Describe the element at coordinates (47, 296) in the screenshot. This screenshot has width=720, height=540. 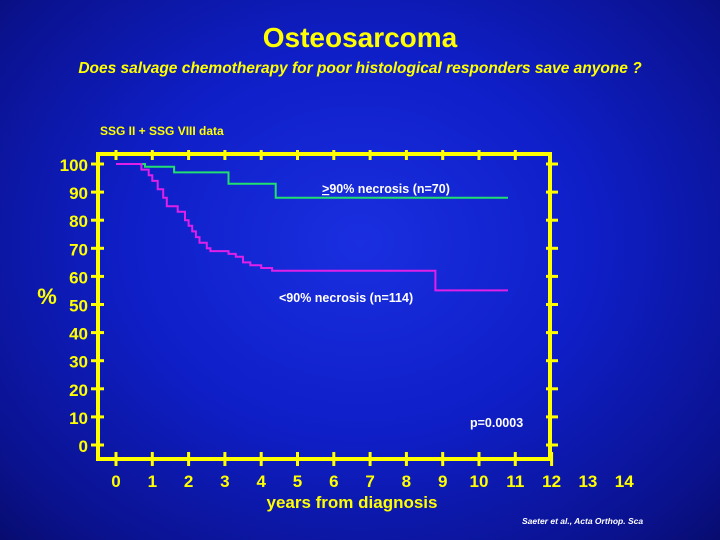
I see `y-axis-label: %` at that location.